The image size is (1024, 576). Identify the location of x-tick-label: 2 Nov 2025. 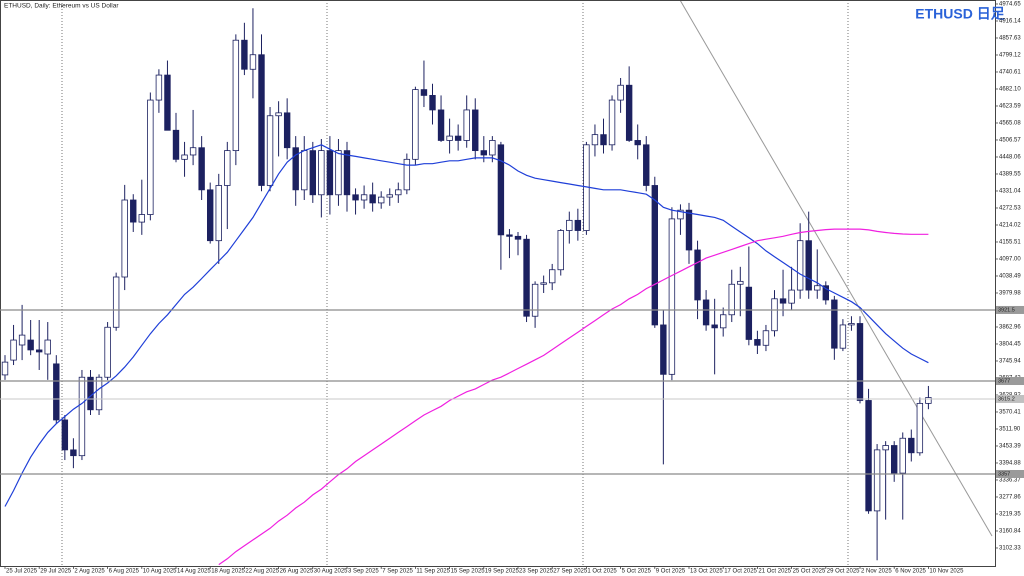
(876, 572).